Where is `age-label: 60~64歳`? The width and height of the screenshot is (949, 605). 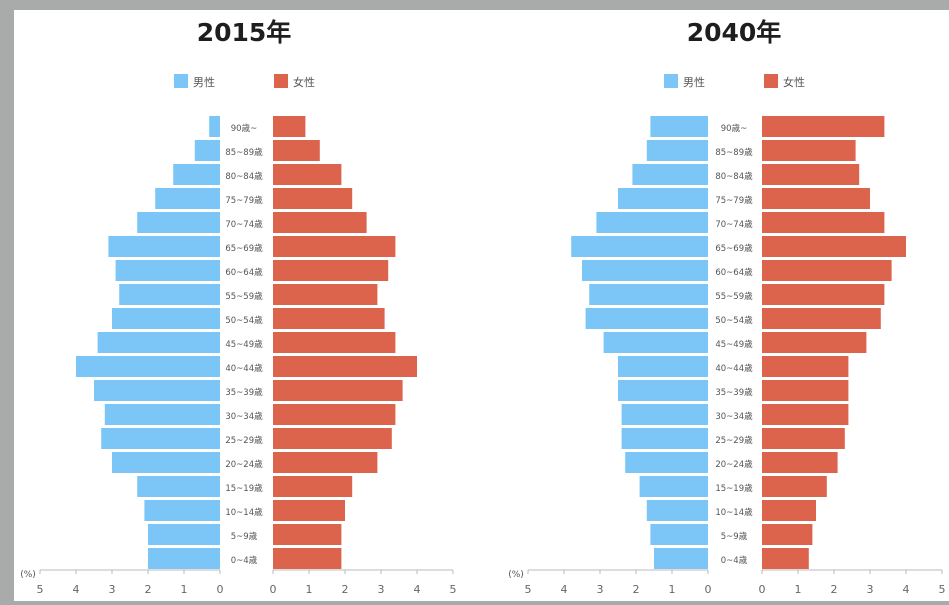
age-label: 60~64歳 is located at coordinates (244, 272).